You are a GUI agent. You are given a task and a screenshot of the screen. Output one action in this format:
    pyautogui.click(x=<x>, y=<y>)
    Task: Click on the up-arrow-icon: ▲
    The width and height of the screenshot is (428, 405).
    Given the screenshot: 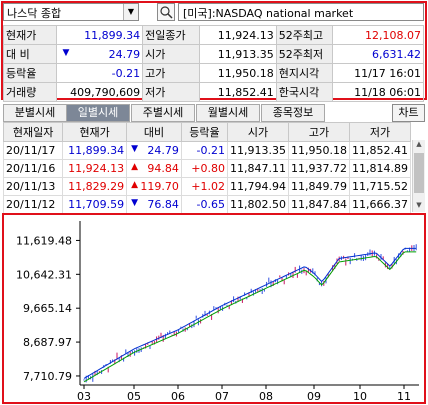 What is the action you would take?
    pyautogui.click(x=134, y=185)
    